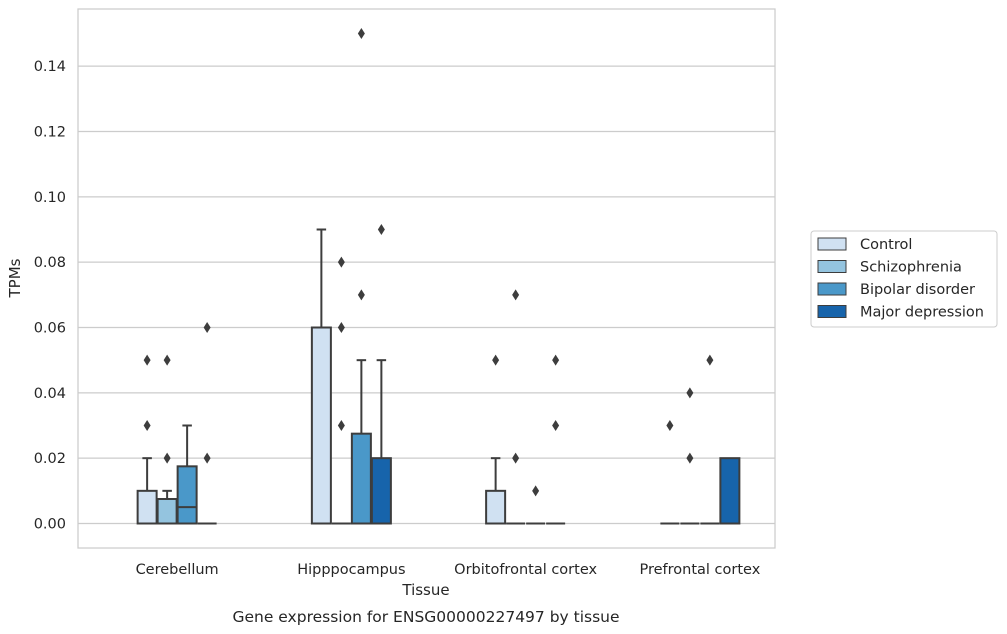 The height and width of the screenshot is (634, 1007). What do you see at coordinates (50, 329) in the screenshot?
I see `y-tick-label: 0.06` at bounding box center [50, 329].